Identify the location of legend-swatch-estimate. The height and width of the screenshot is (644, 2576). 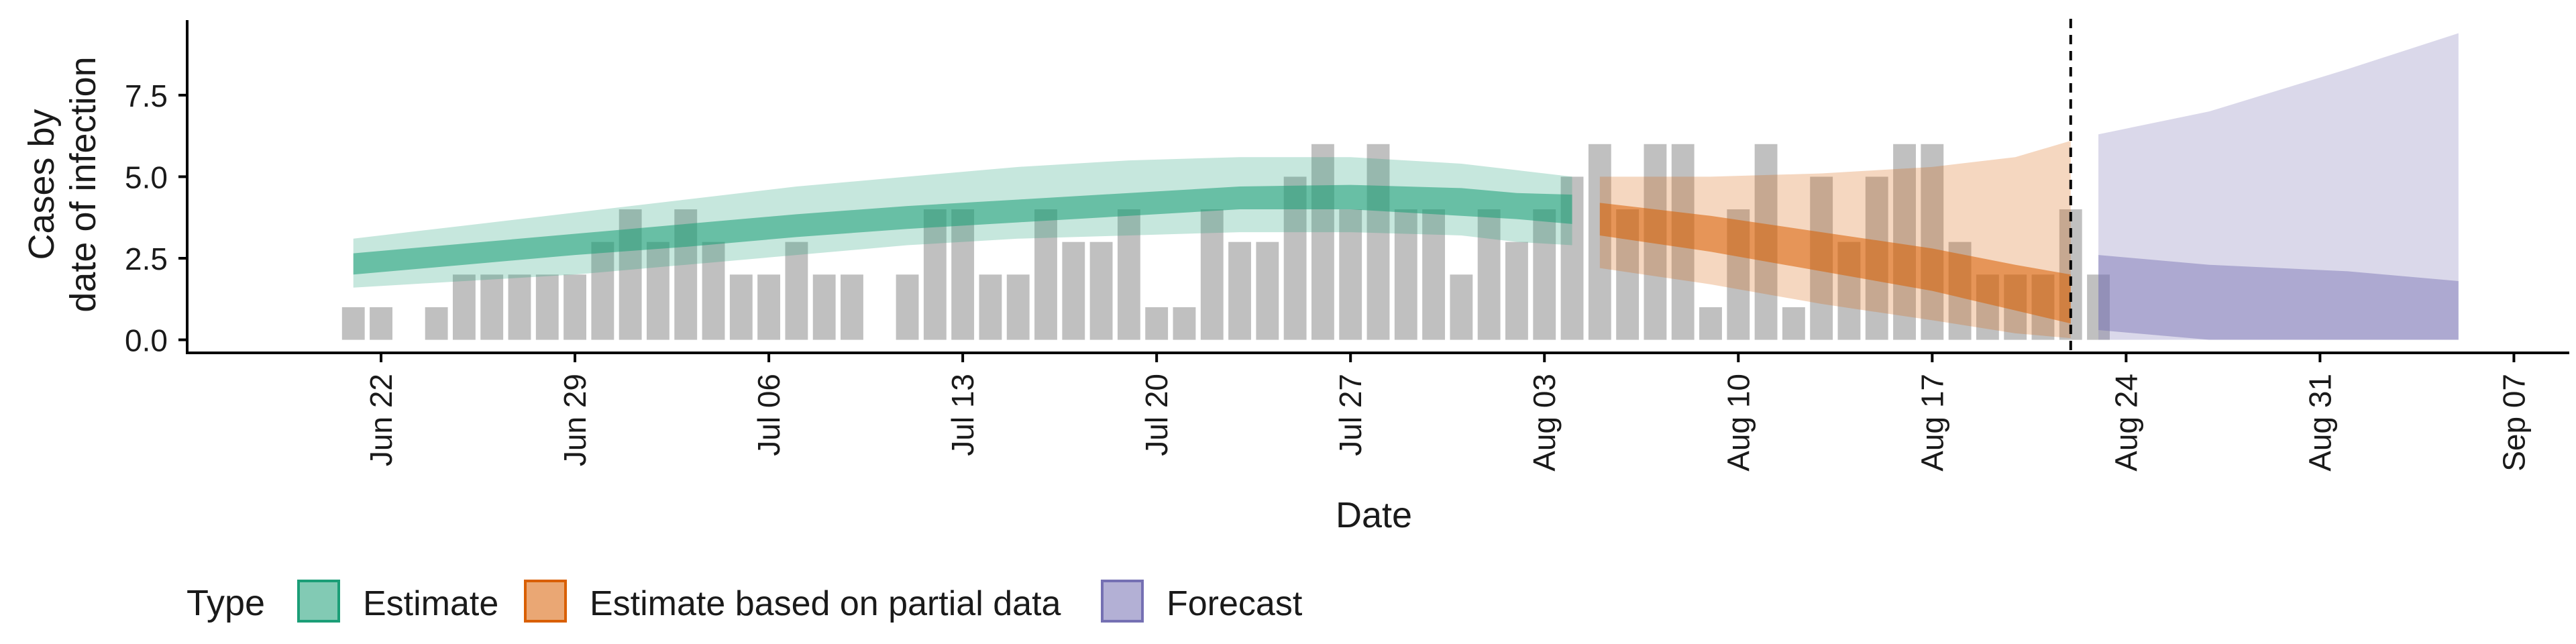
(318, 601).